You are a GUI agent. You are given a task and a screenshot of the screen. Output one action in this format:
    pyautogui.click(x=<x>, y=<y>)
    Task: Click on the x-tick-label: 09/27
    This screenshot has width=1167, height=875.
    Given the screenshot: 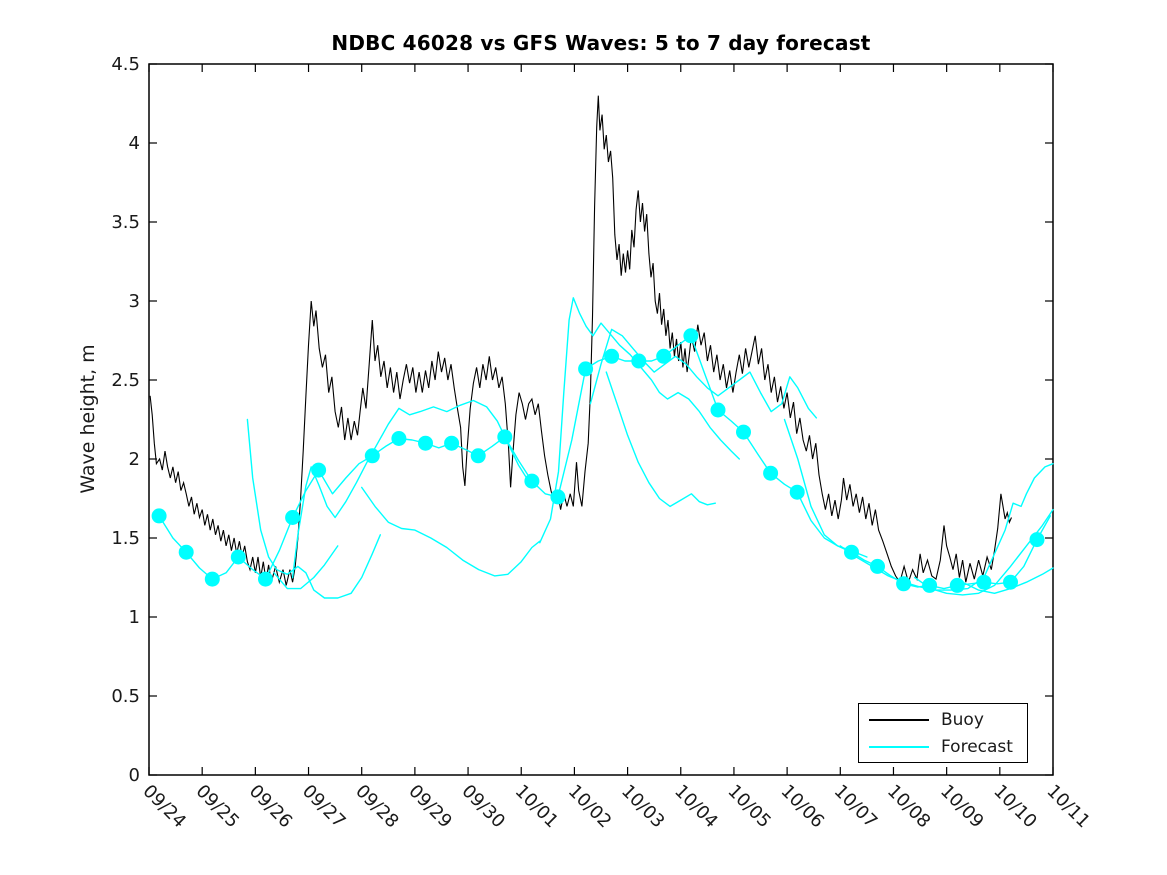 What is the action you would take?
    pyautogui.click(x=324, y=807)
    